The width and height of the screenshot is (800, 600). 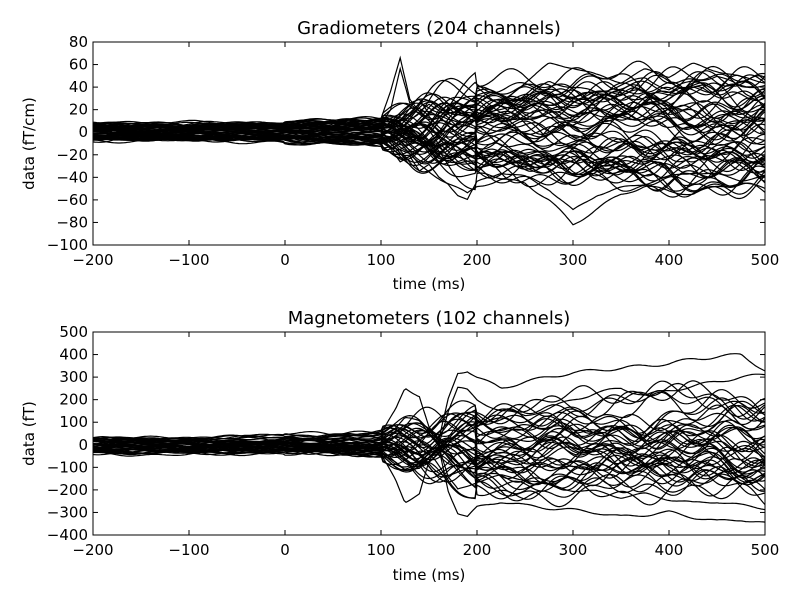 What do you see at coordinates (73, 422) in the screenshot?
I see `y-tick-label: 100` at bounding box center [73, 422].